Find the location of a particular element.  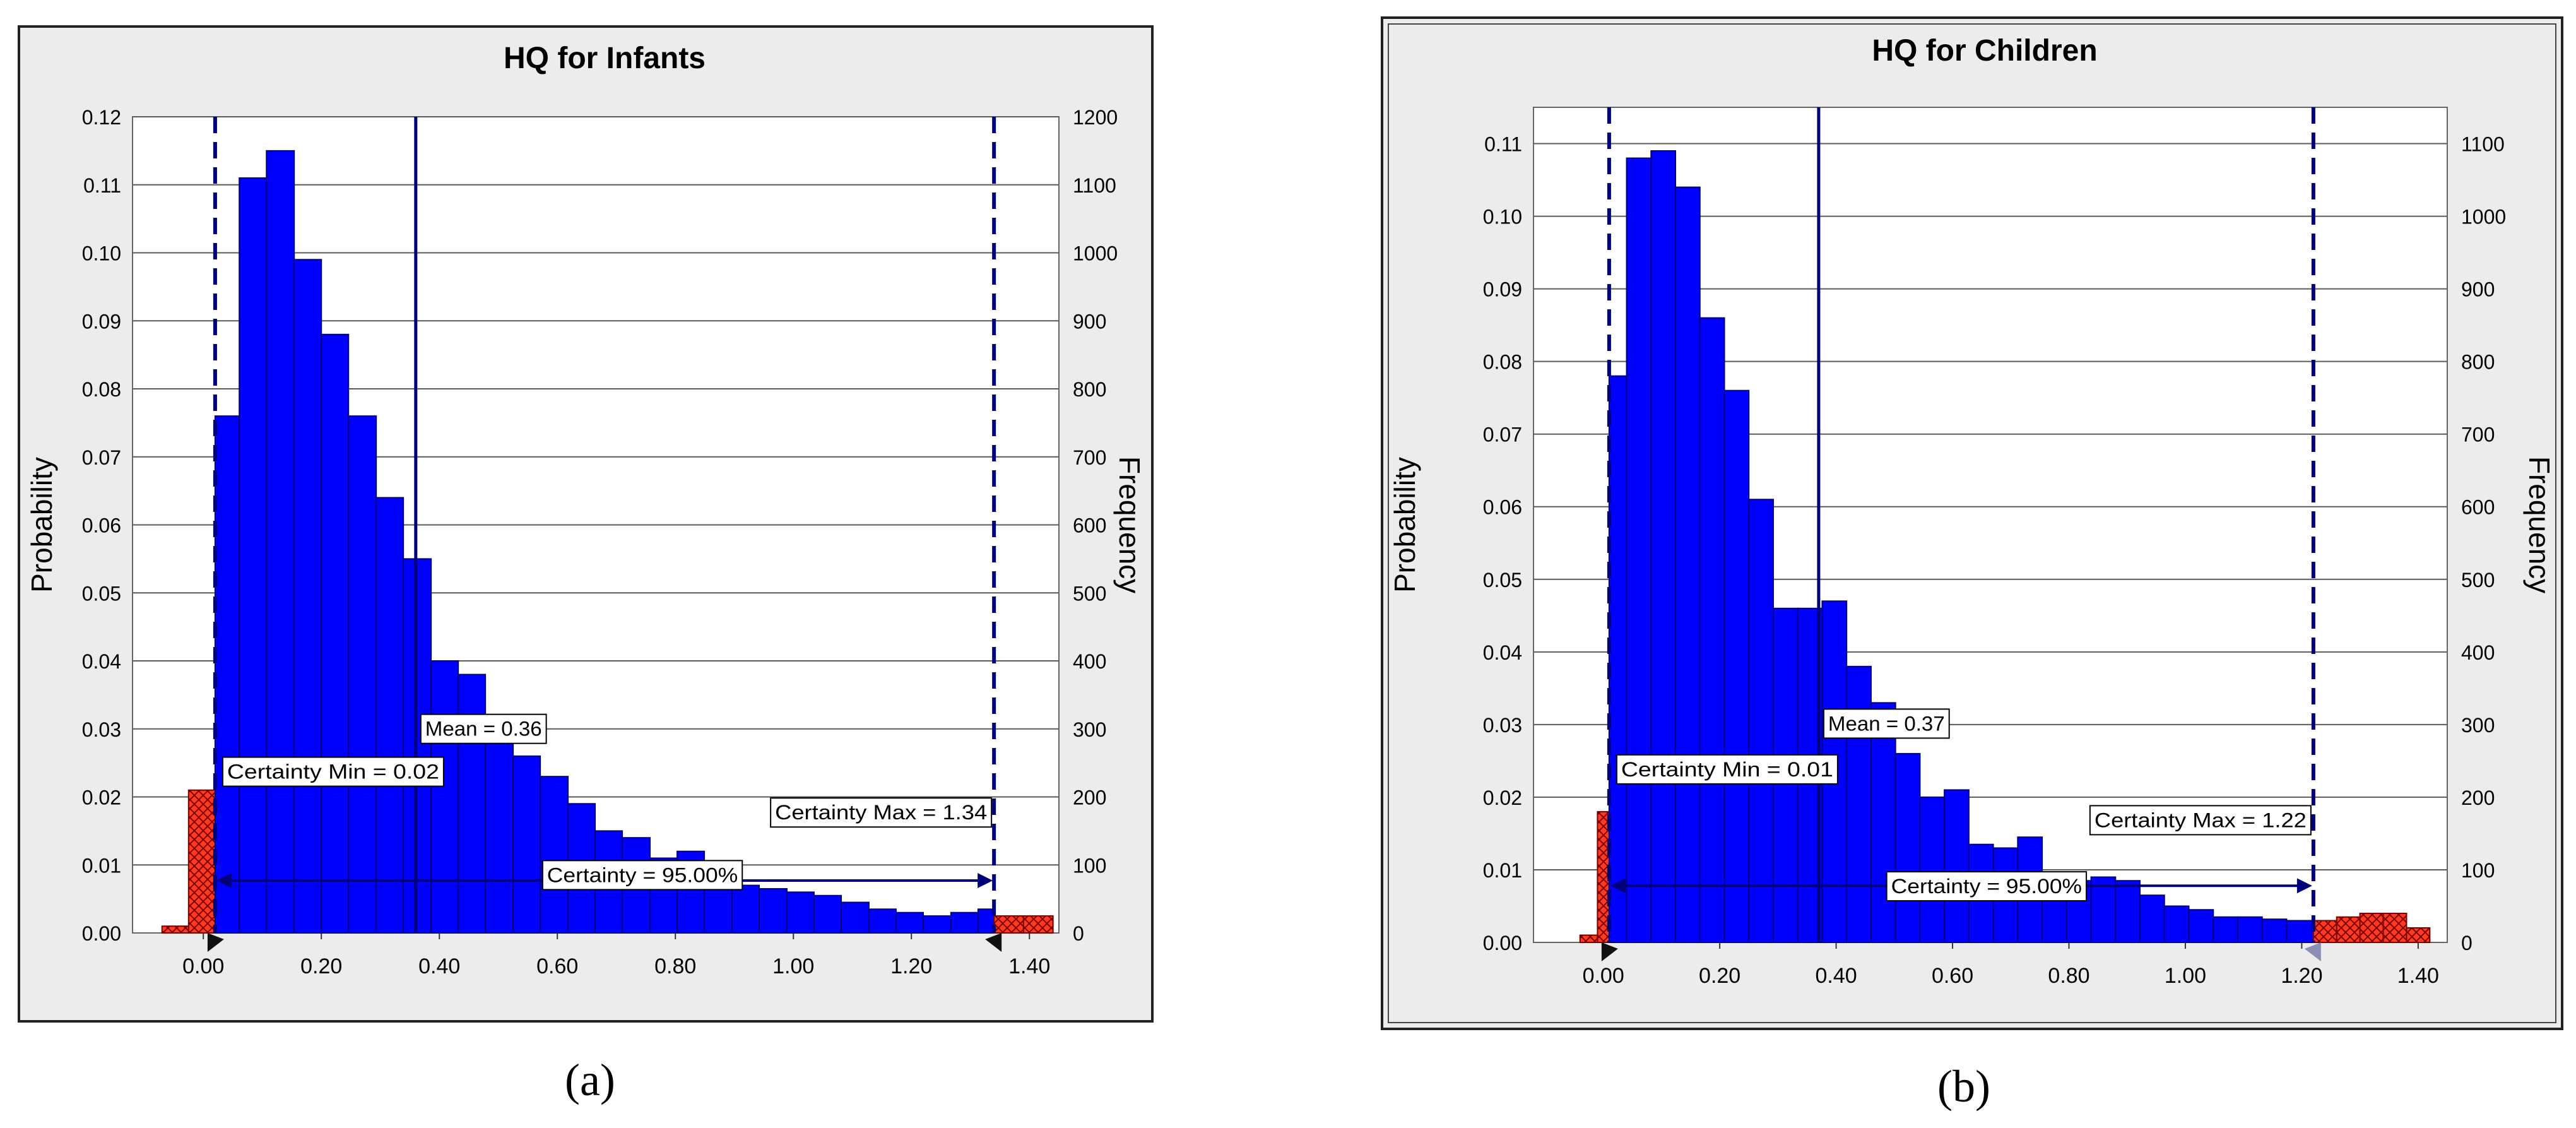

y2-tick-label: 700 is located at coordinates (1089, 457).